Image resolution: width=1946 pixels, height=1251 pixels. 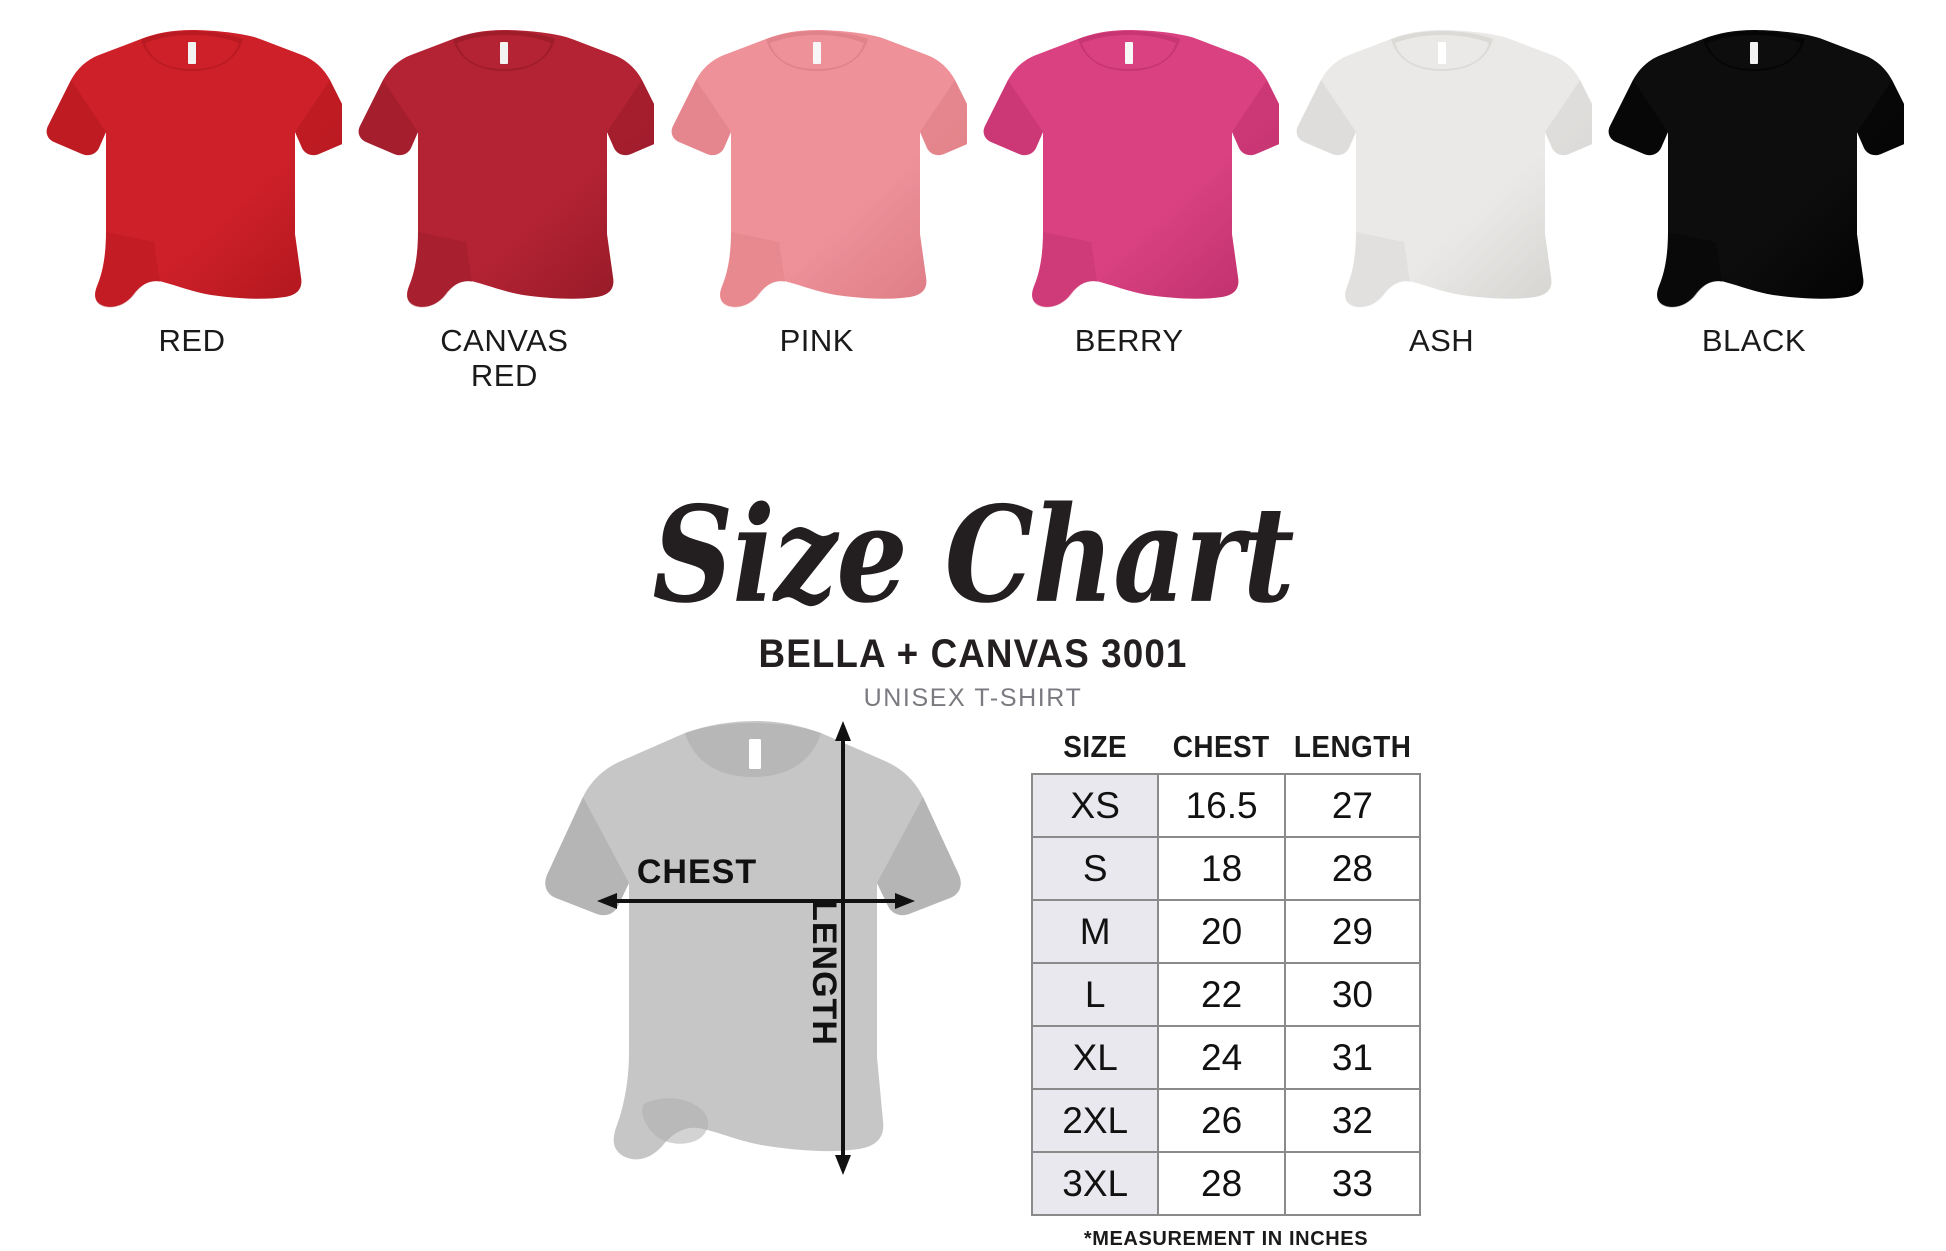 I want to click on product-type-label: UNISEX T-SHIRT, so click(x=973, y=698).